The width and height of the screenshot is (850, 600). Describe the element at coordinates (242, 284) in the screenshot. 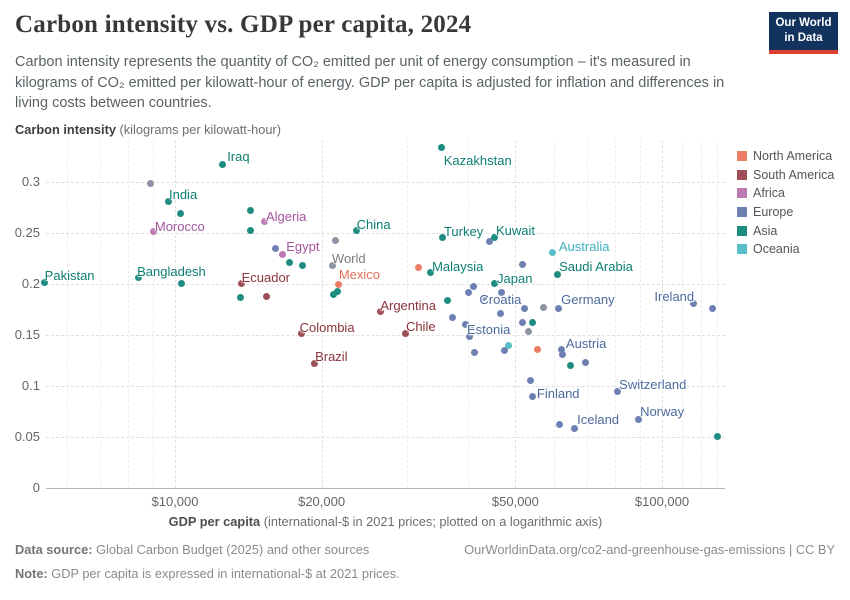

I see `data-point-ecuador` at that location.